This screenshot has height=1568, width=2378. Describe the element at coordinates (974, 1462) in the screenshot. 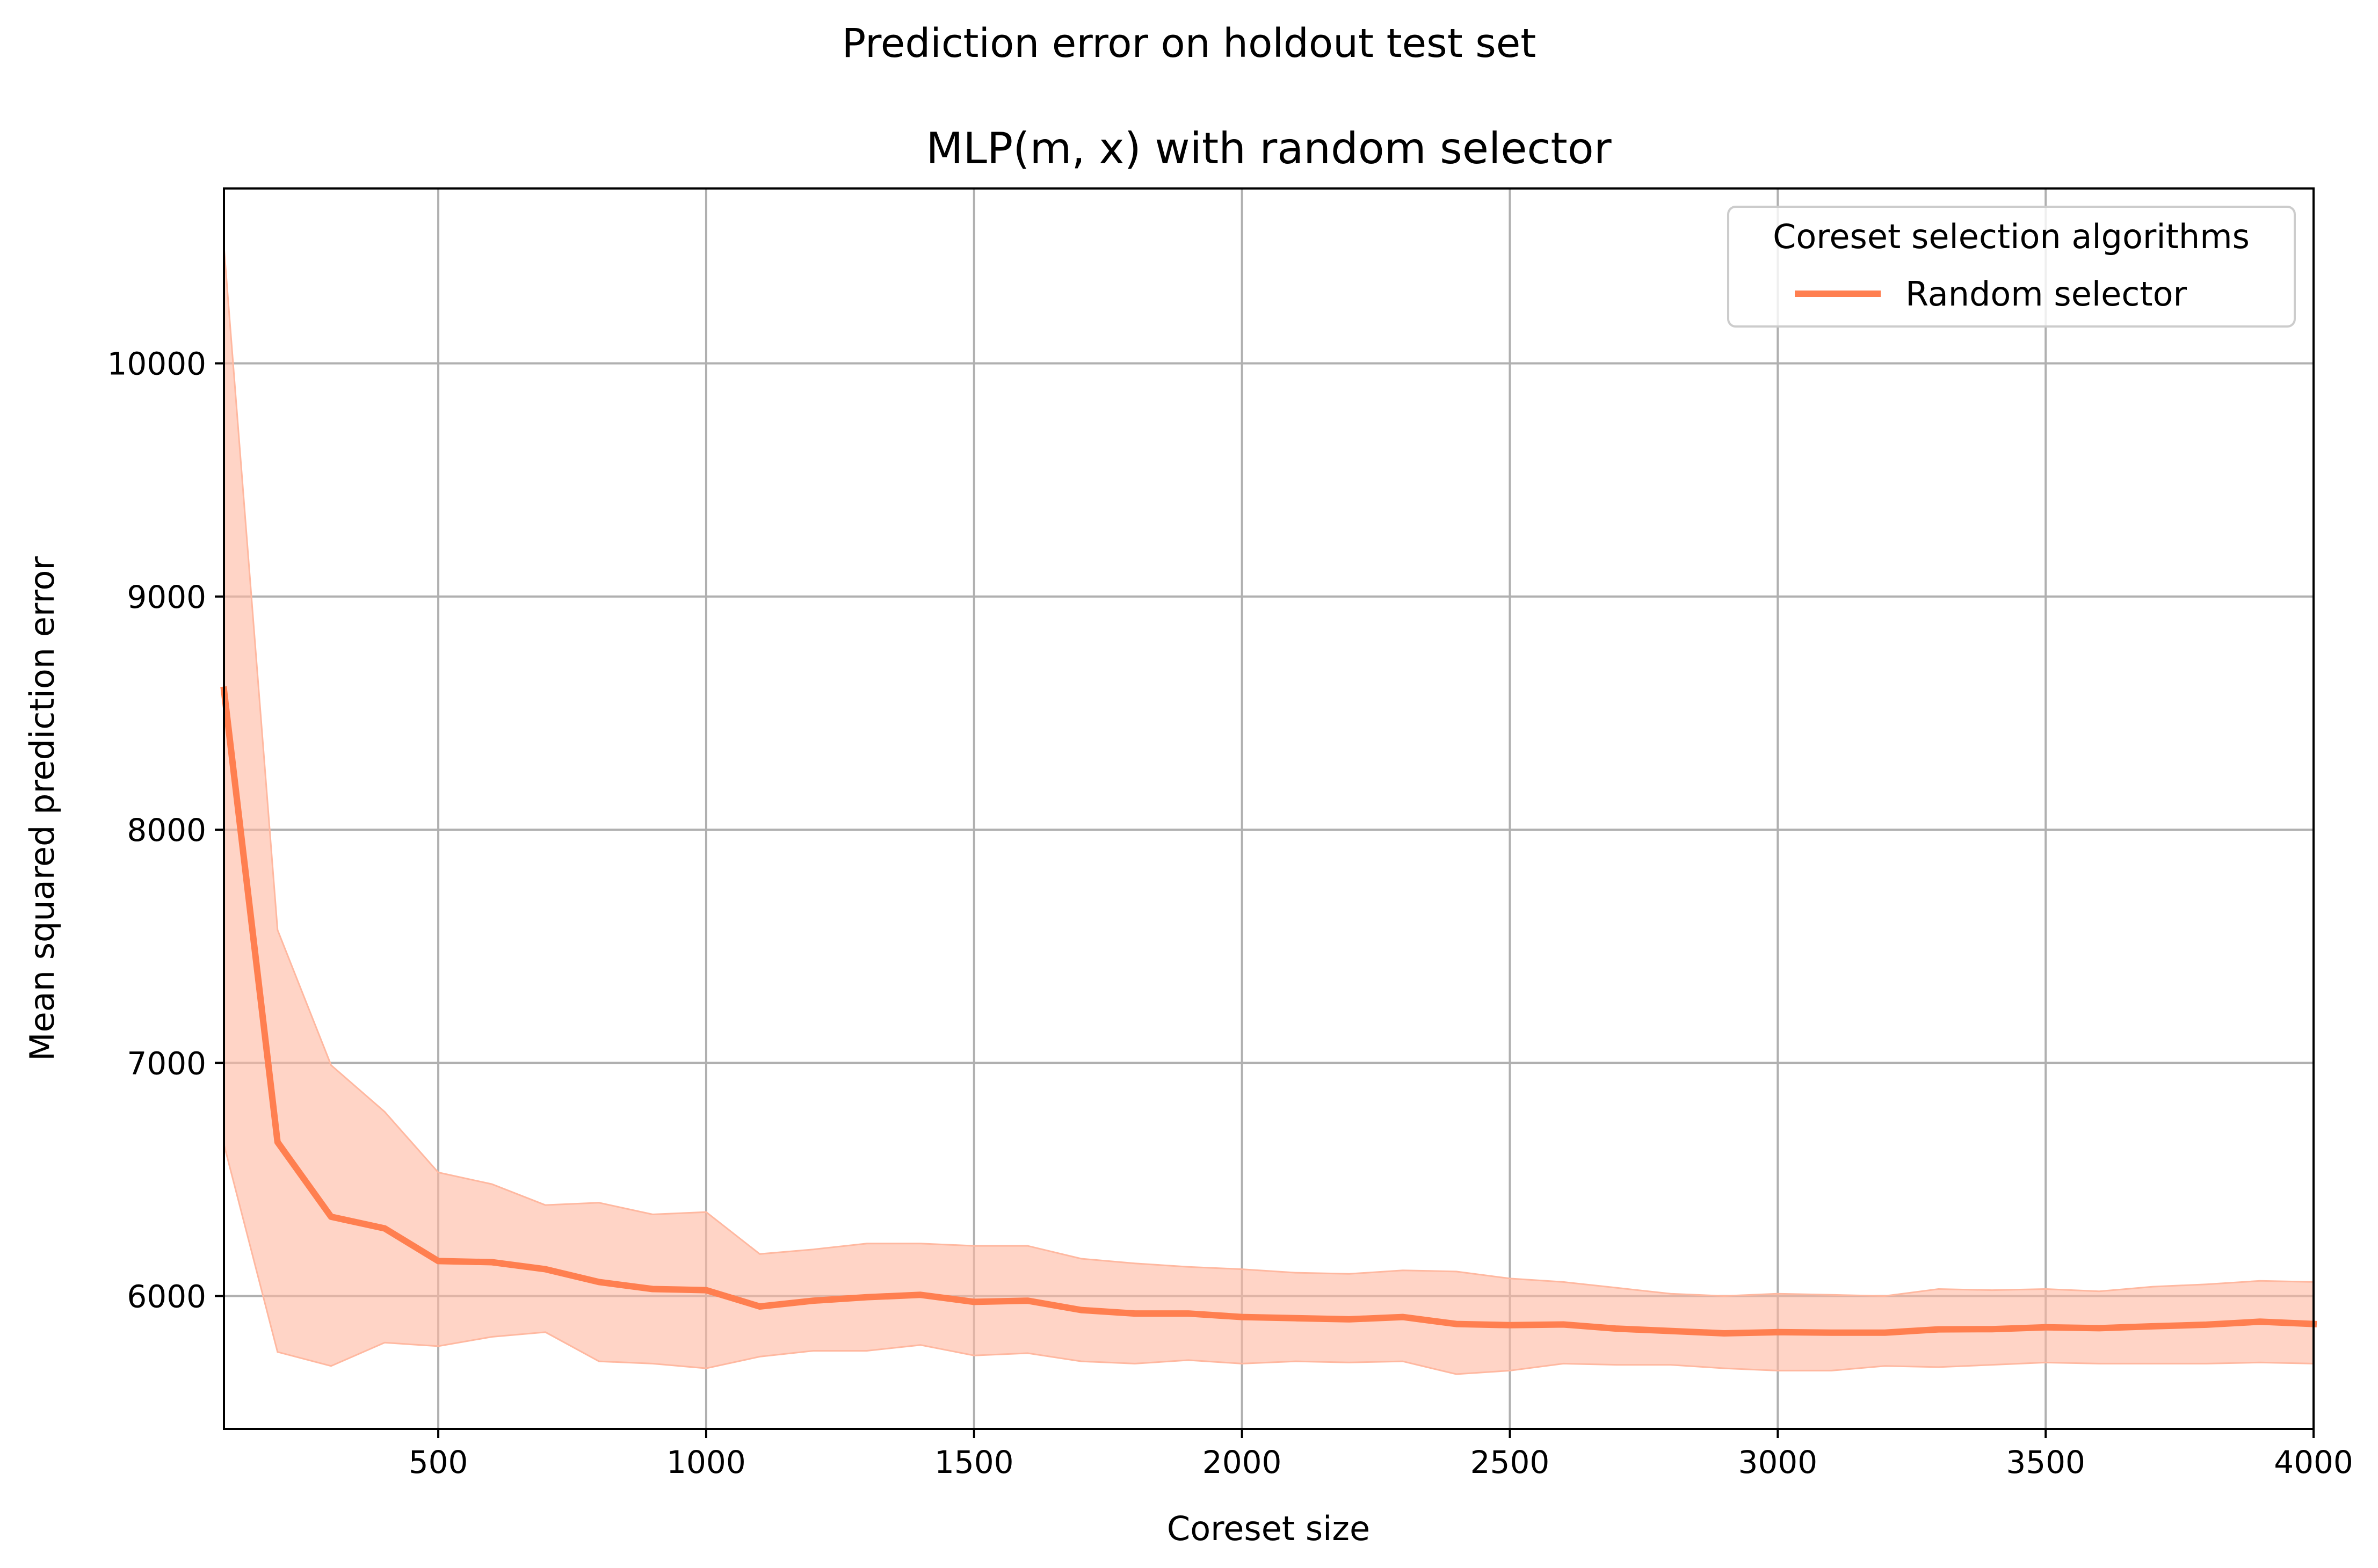

I see `x-tick-label: 1500` at that location.